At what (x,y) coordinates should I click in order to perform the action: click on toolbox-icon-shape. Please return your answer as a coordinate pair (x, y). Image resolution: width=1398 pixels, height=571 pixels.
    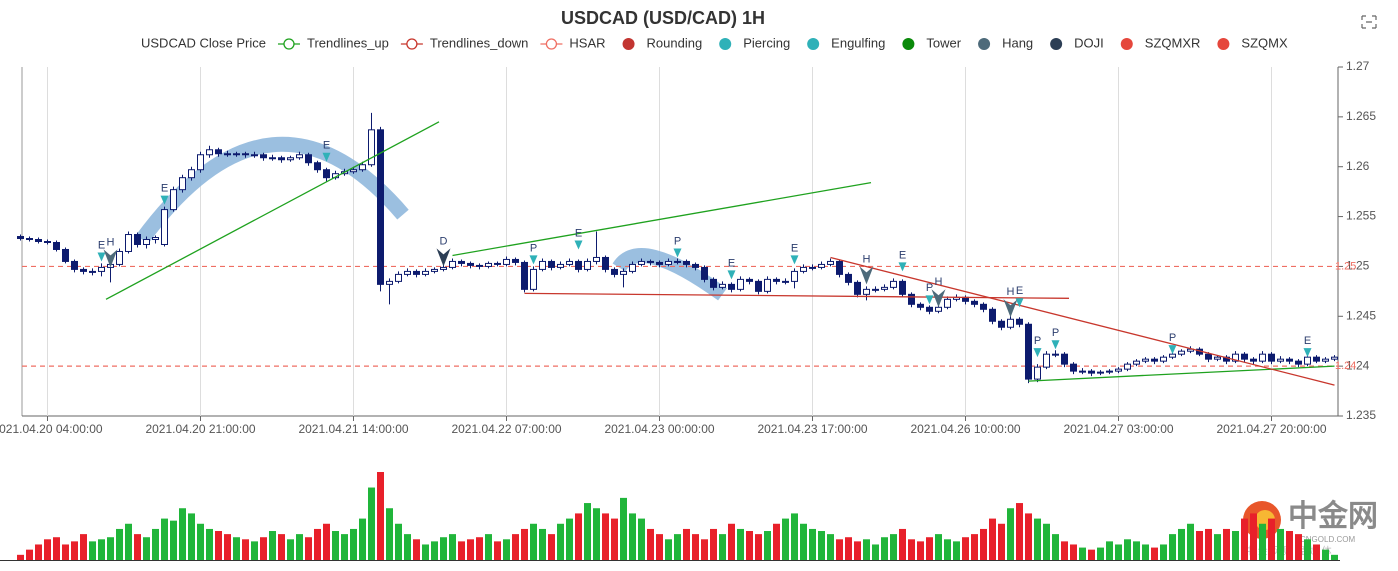
    Looking at the image, I should click on (1369, 22).